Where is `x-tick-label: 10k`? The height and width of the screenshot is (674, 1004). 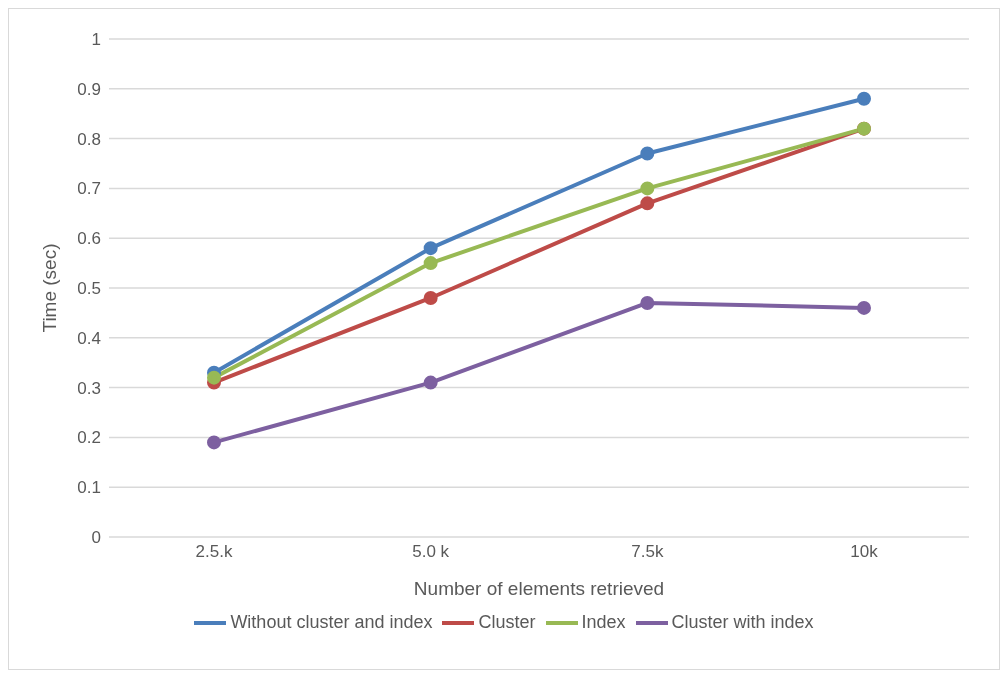
x-tick-label: 10k is located at coordinates (864, 552).